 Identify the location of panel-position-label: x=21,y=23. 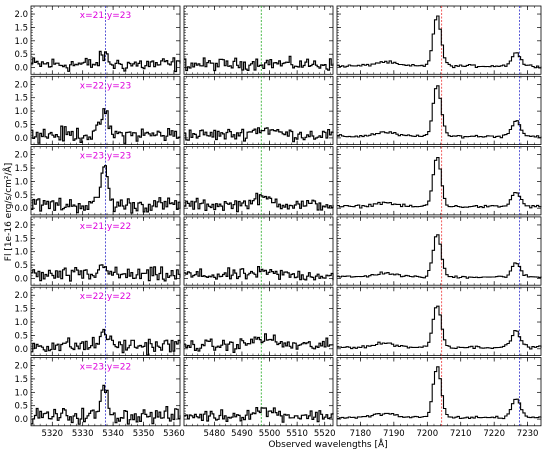
(106, 16).